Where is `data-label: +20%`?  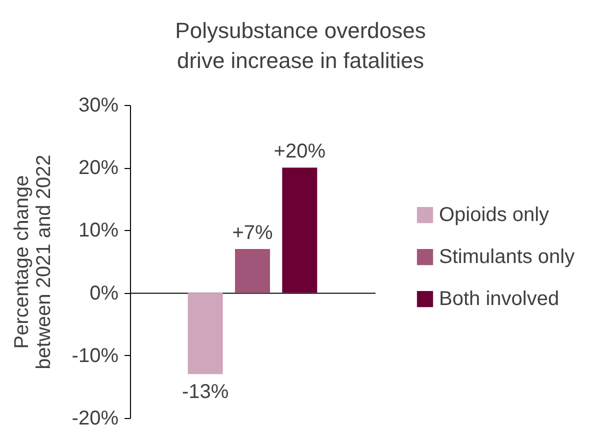
data-label: +20% is located at coordinates (300, 151).